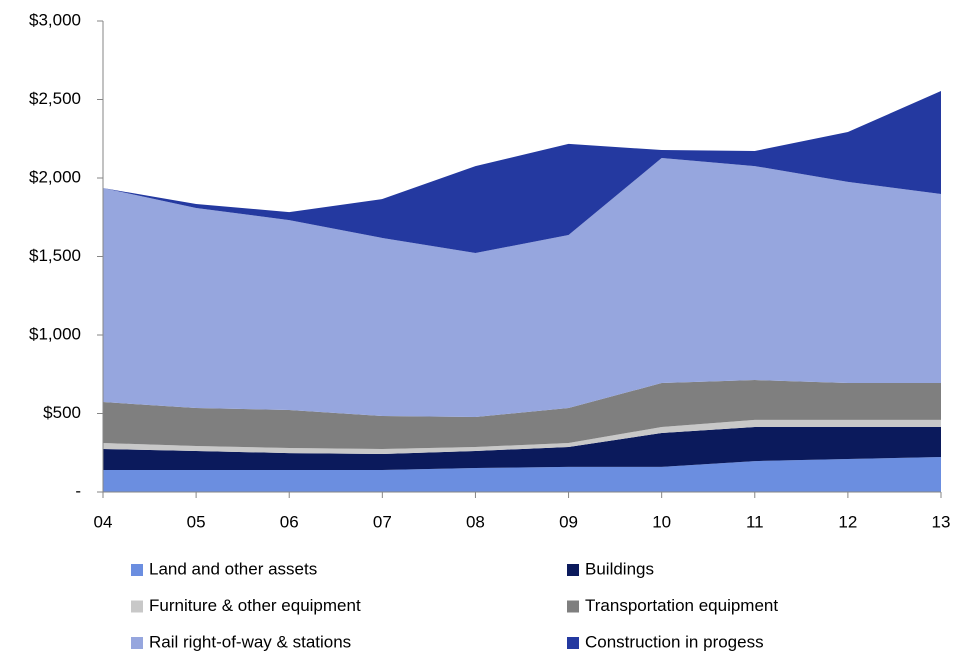  I want to click on y-tick-label: -, so click(78, 490).